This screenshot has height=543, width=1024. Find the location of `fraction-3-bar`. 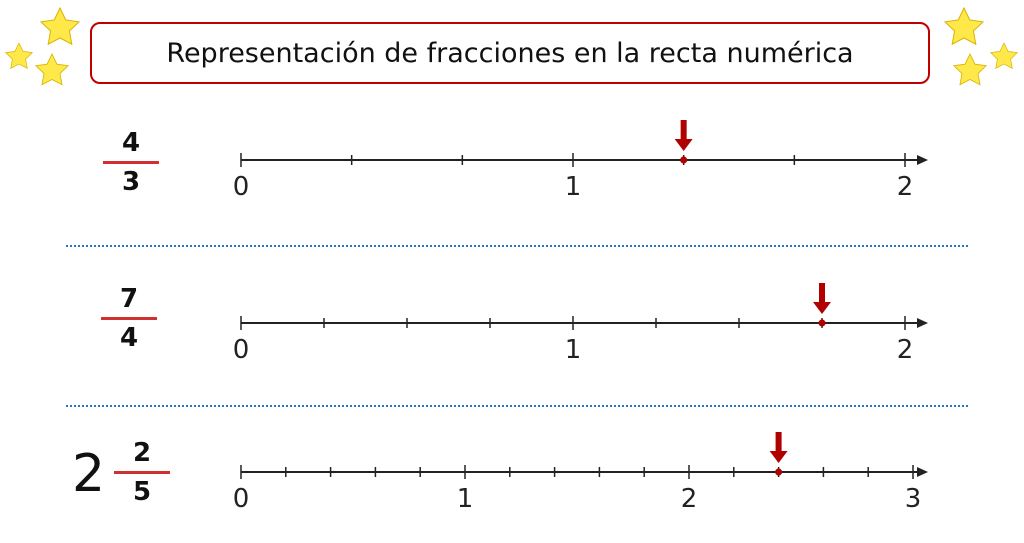

fraction-3-bar is located at coordinates (142, 472).